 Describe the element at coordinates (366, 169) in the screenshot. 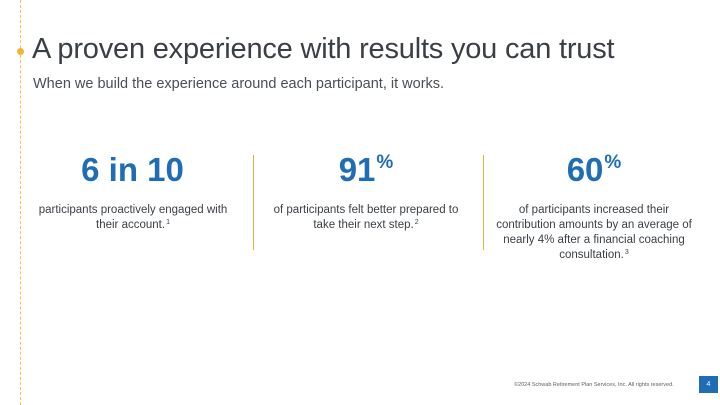

I see `stat-value: 91%` at that location.